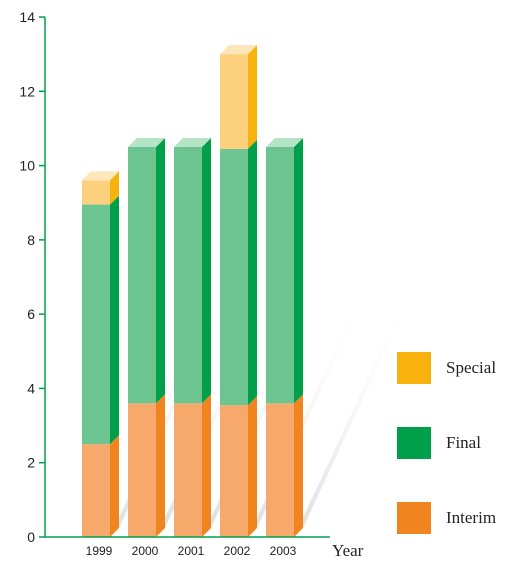  I want to click on y-tick-label: 14, so click(27, 17).